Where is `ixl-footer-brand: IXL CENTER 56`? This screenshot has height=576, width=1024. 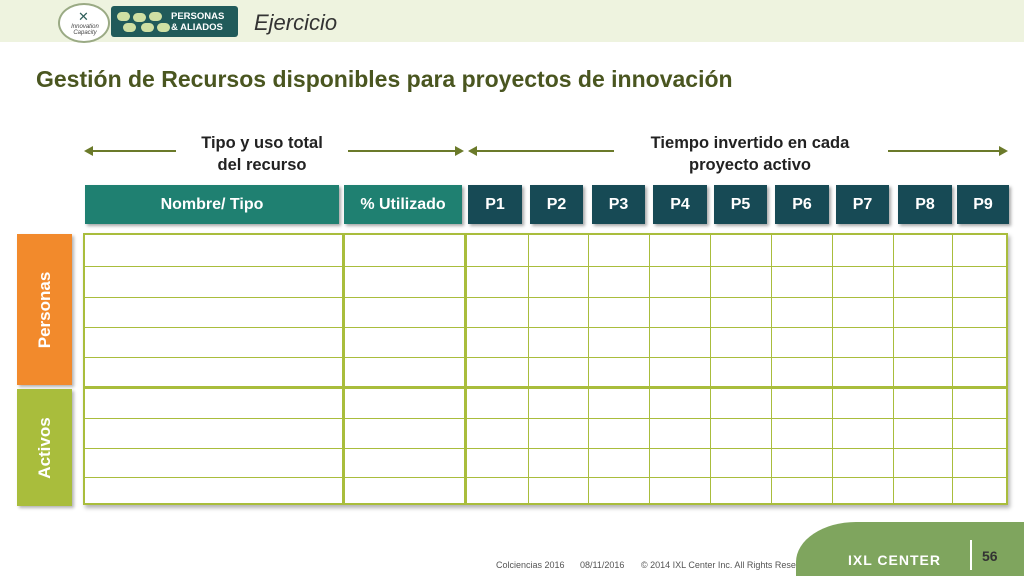 ixl-footer-brand: IXL CENTER 56 is located at coordinates (910, 549).